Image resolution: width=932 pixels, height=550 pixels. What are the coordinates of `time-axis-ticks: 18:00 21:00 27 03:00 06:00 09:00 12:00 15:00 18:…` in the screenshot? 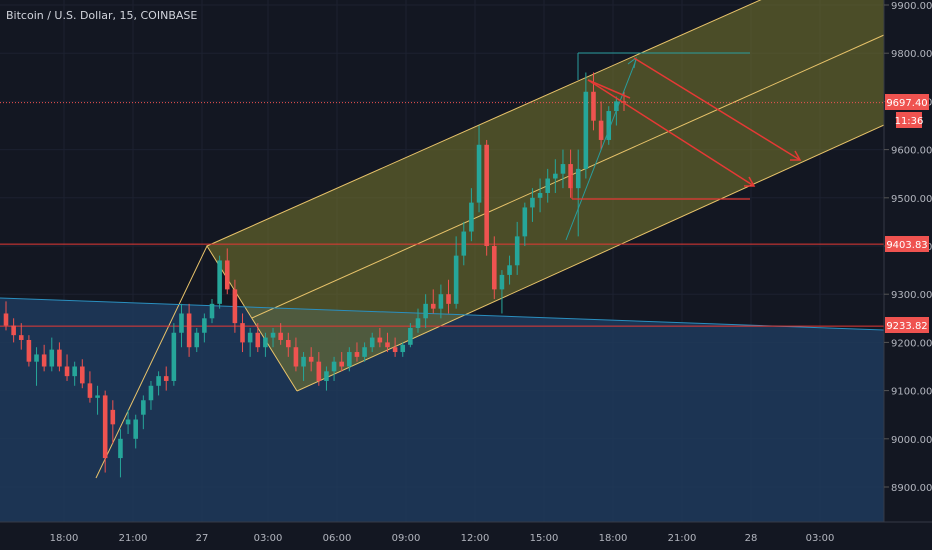 It's located at (442, 538).